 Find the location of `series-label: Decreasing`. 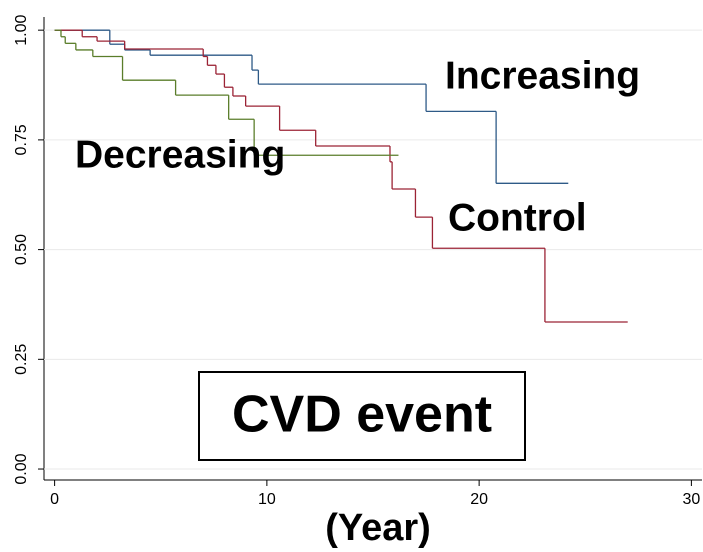

series-label: Decreasing is located at coordinates (180, 154).